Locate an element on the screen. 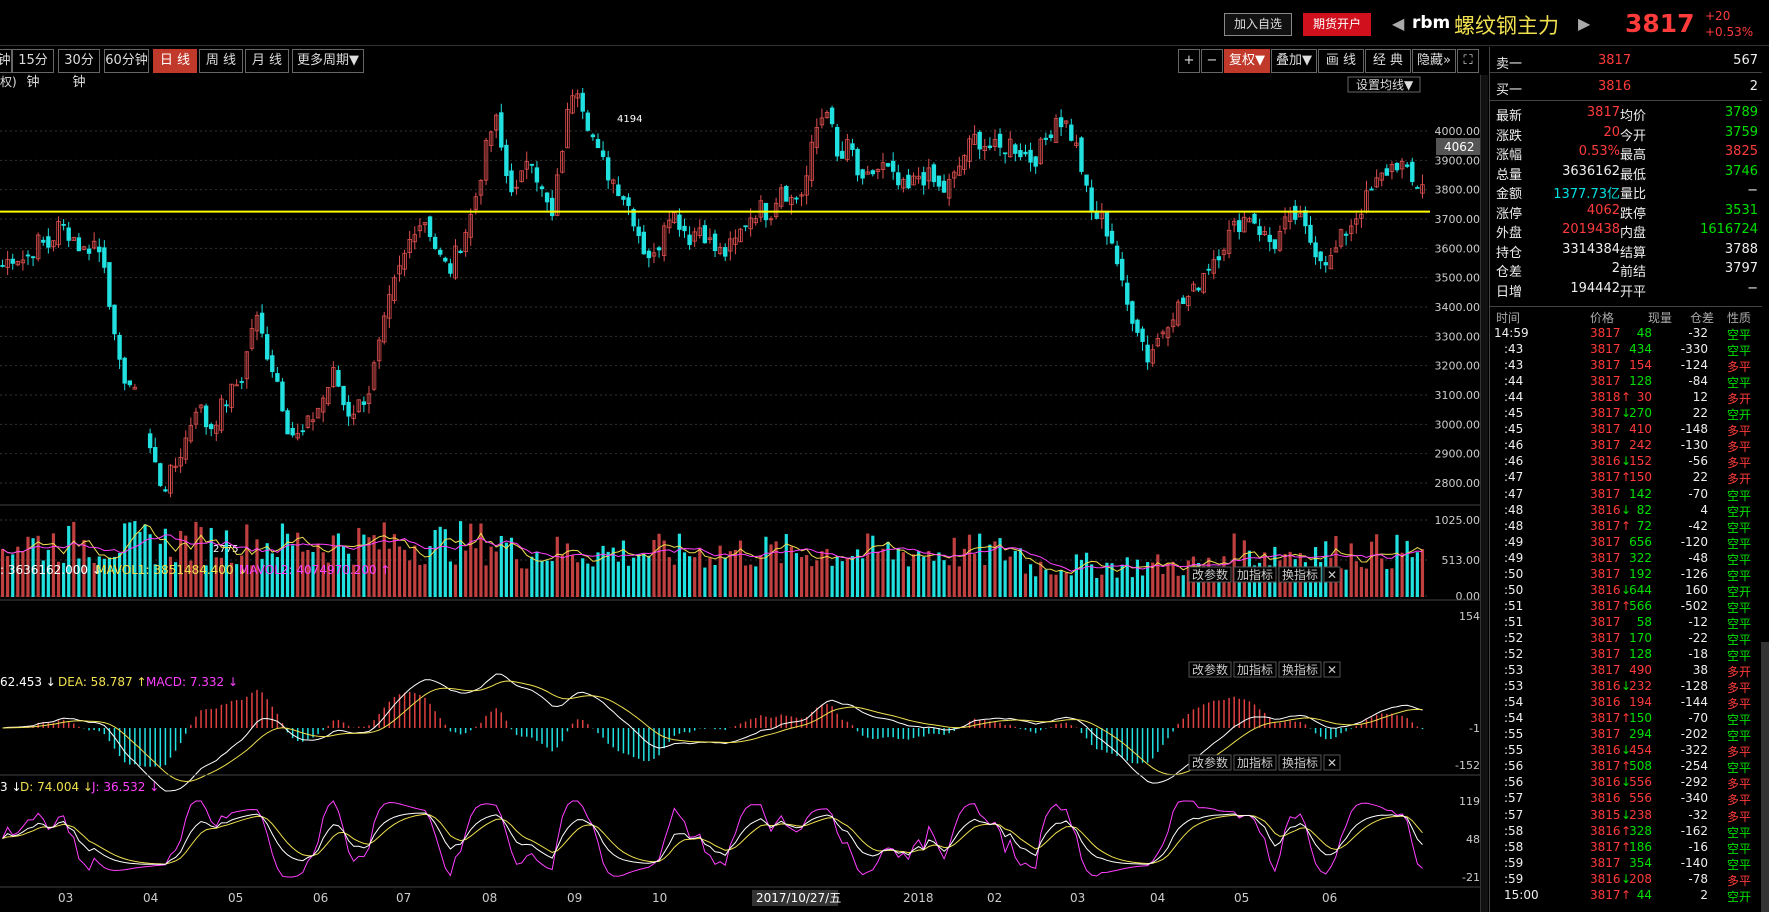 Image resolution: width=1769 pixels, height=912 pixels. more-periods-dropdown: 更多周期▼ is located at coordinates (328, 61).